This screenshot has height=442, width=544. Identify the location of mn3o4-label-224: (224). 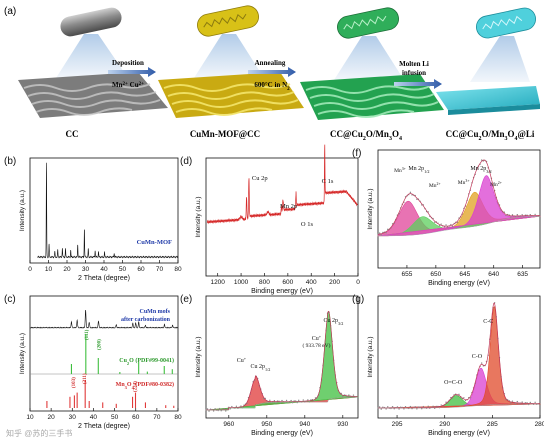
(136, 386).